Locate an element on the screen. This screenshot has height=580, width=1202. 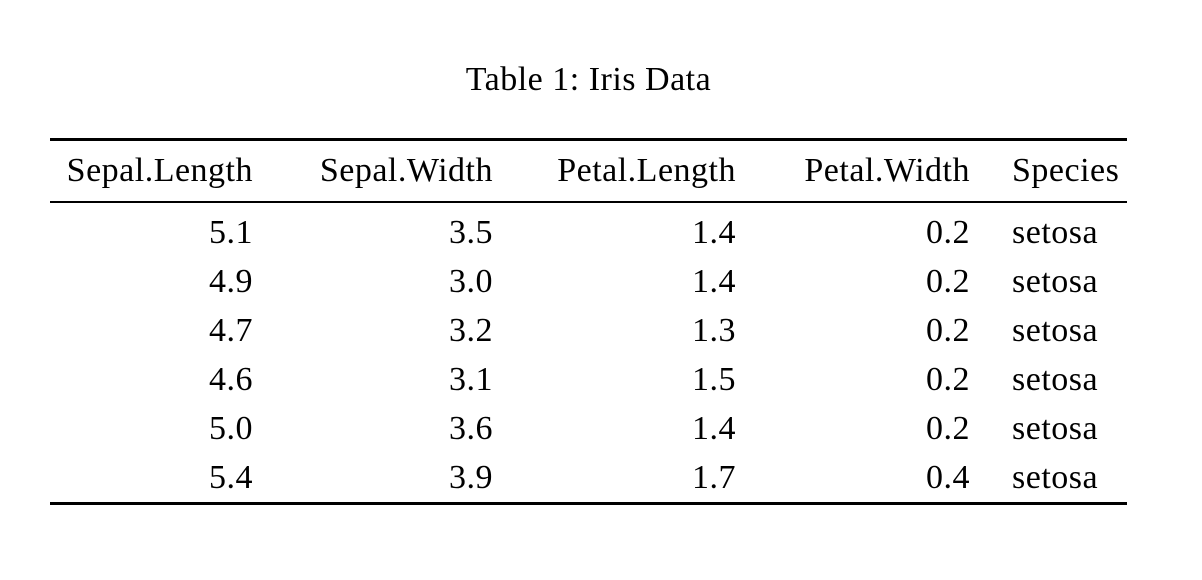
cell-sepal-width: 3.2 is located at coordinates (471, 330).